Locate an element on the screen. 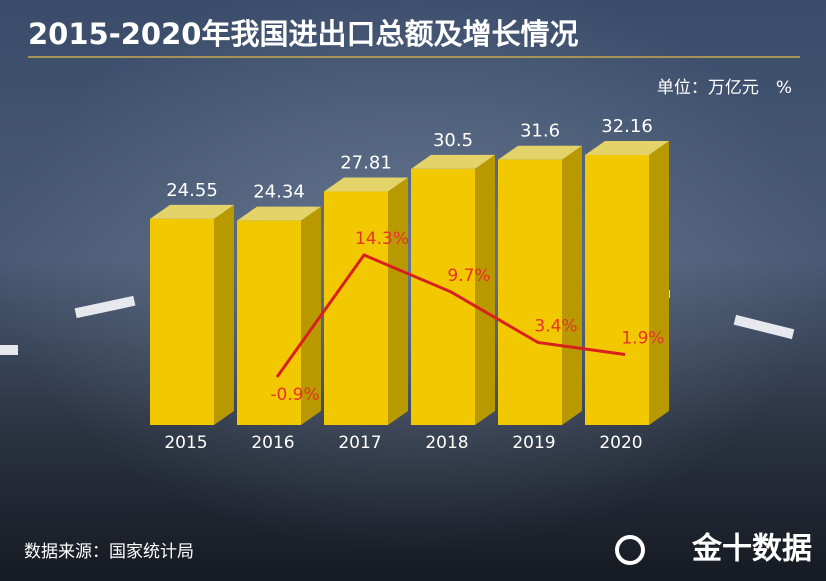 Image resolution: width=826 pixels, height=581 pixels. unit-label: 单位：万亿元 % is located at coordinates (724, 88).